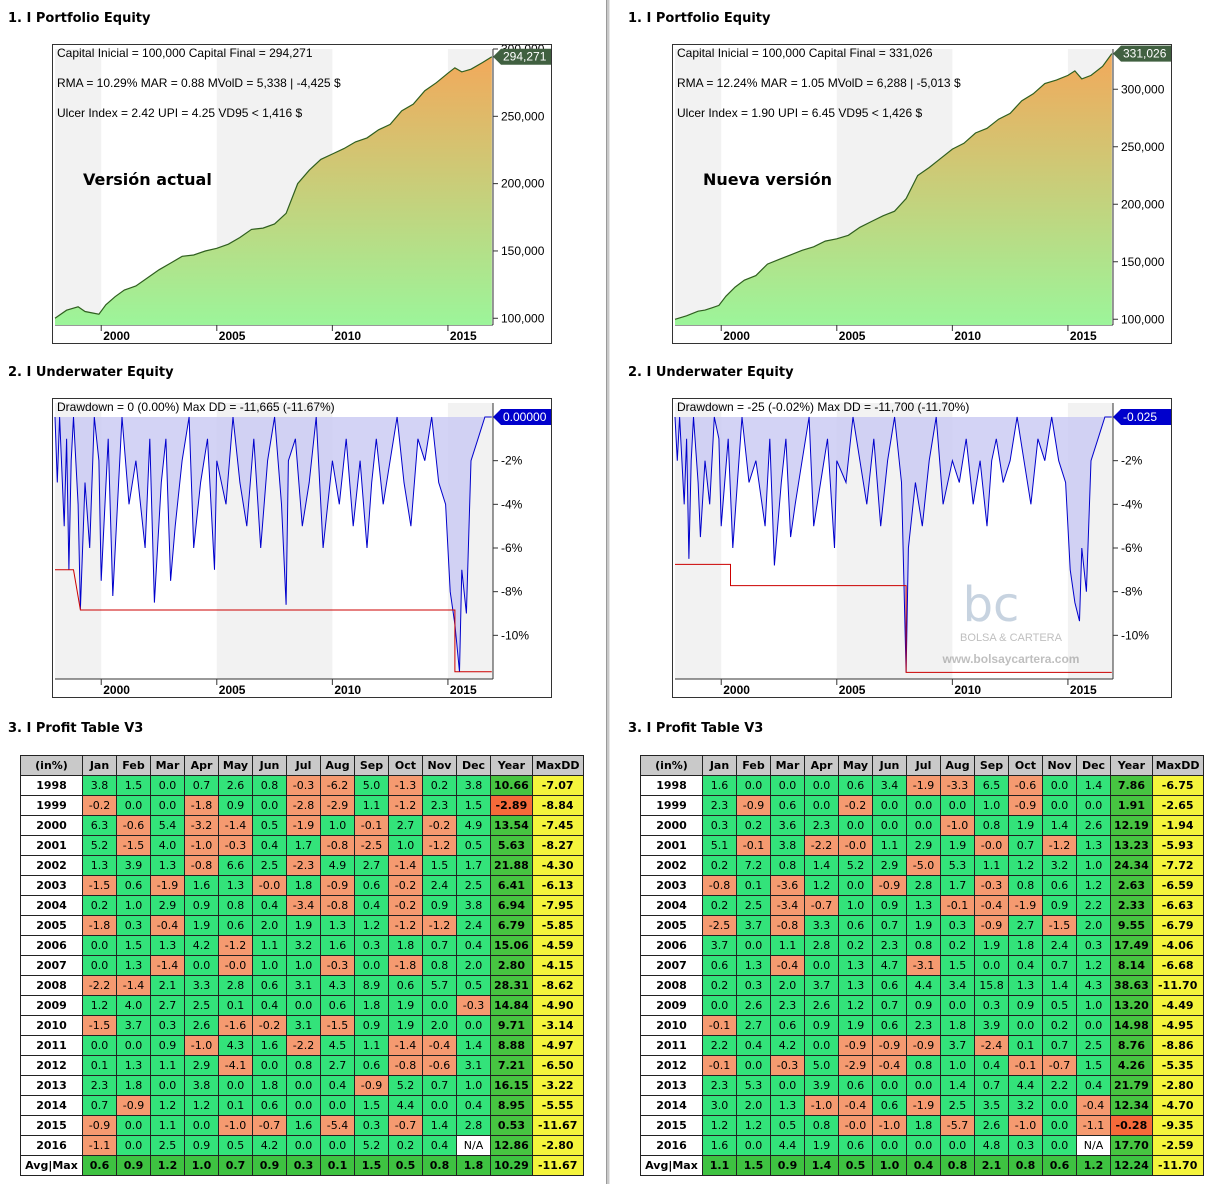 This screenshot has width=1216, height=1184. I want to click on month-cell: 1.3, so click(855, 965).